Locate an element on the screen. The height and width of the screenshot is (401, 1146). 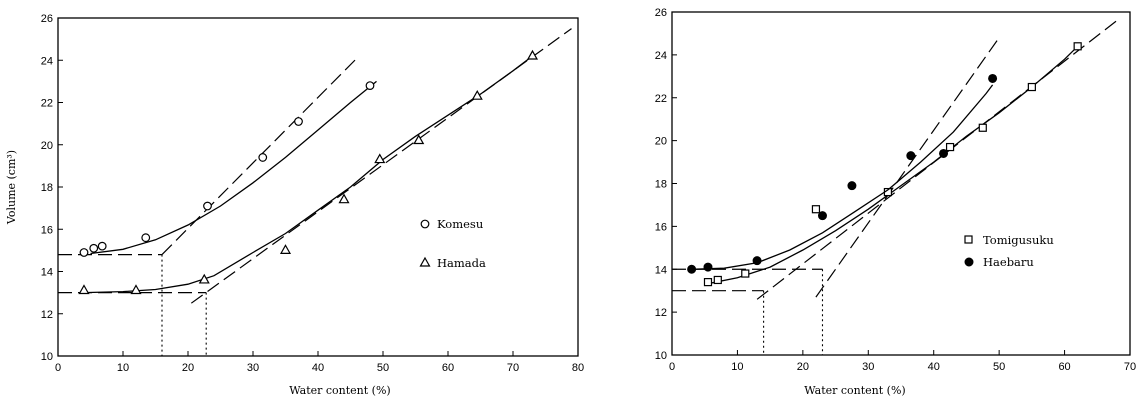
x-ticks-left: 0 10 20 30 40 50 60 70 80 is located at coordinates (319, 362).